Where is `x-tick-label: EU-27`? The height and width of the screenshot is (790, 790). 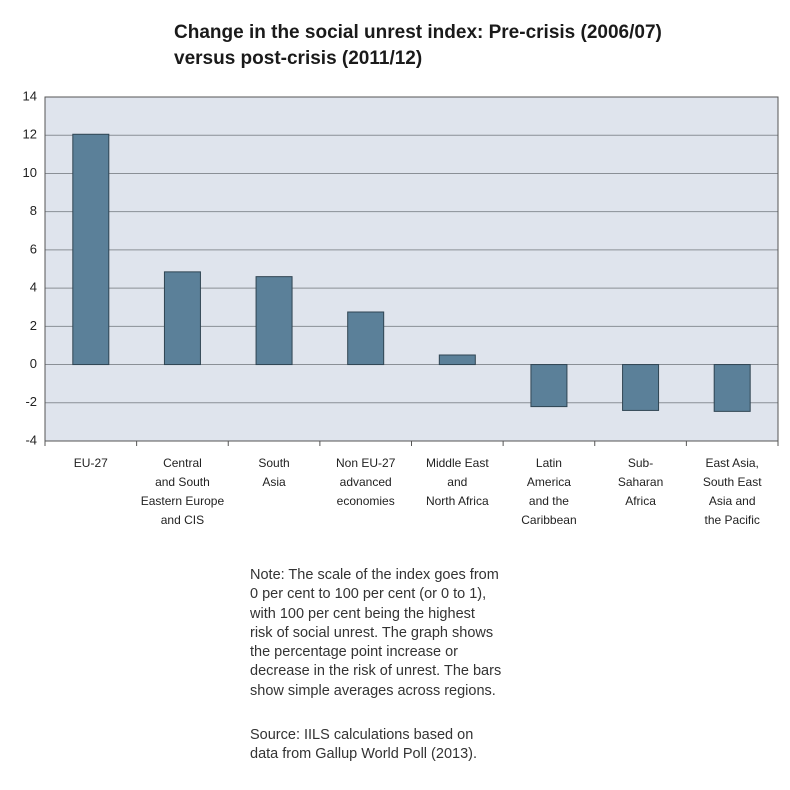
x-tick-label: EU-27 is located at coordinates (90, 463).